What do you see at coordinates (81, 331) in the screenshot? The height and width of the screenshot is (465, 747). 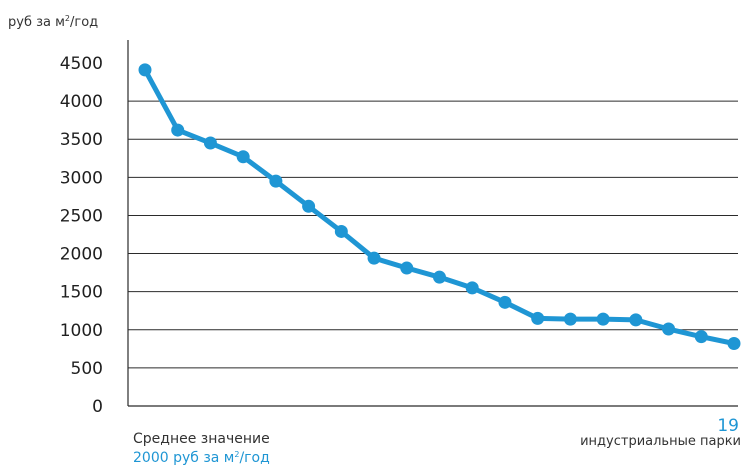 I see `y-tick-label-1000: 1000` at bounding box center [81, 331].